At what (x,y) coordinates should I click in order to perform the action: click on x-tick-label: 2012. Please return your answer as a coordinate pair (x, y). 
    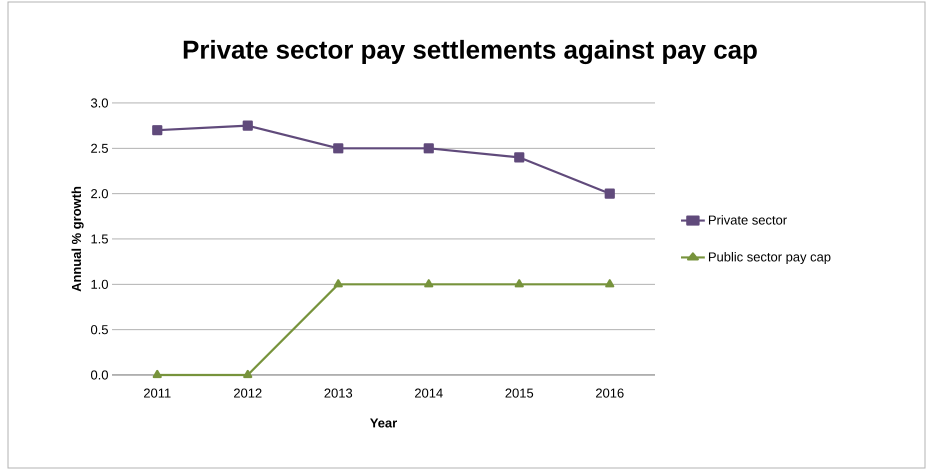
    Looking at the image, I should click on (248, 393).